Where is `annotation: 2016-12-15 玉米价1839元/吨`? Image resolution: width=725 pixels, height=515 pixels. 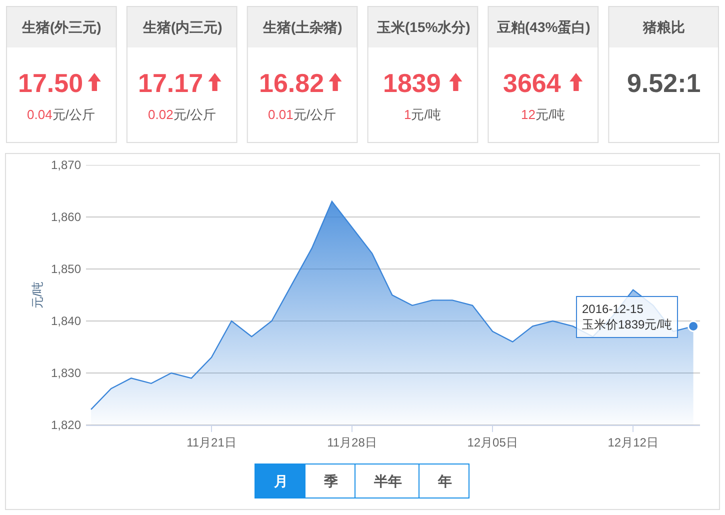 annotation: 2016-12-15 玉米价1839元/吨 is located at coordinates (627, 317).